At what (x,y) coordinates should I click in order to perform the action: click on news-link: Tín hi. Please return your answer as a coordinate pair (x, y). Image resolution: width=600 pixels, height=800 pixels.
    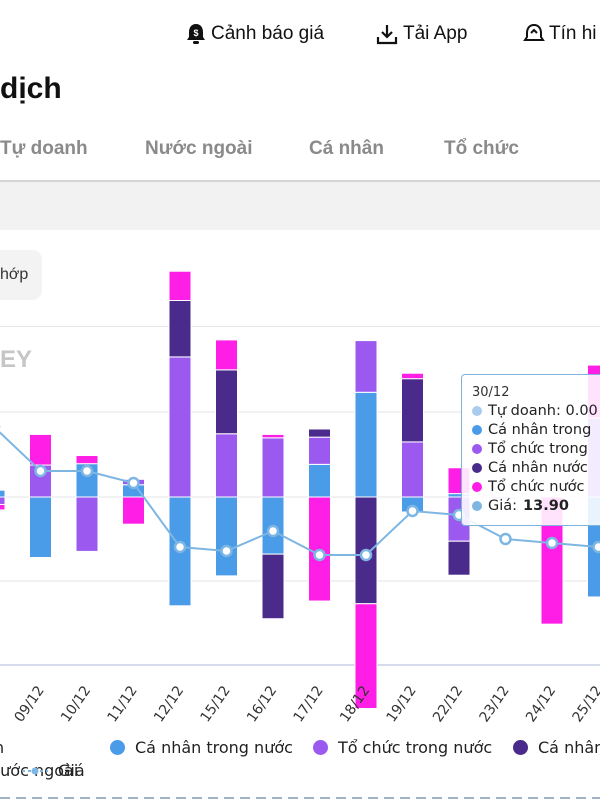
    Looking at the image, I should click on (560, 34).